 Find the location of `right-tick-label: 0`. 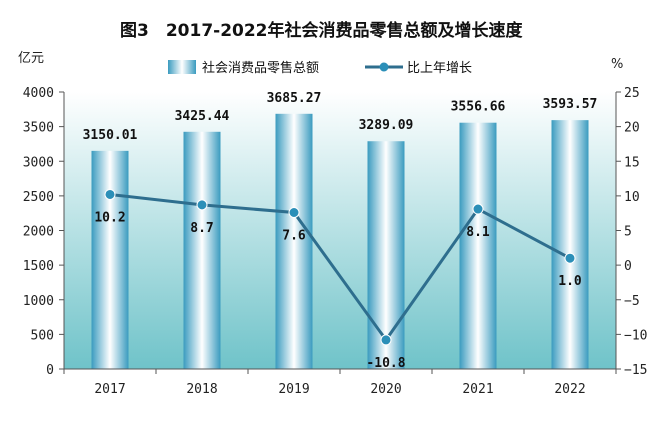

right-tick-label: 0 is located at coordinates (628, 266).